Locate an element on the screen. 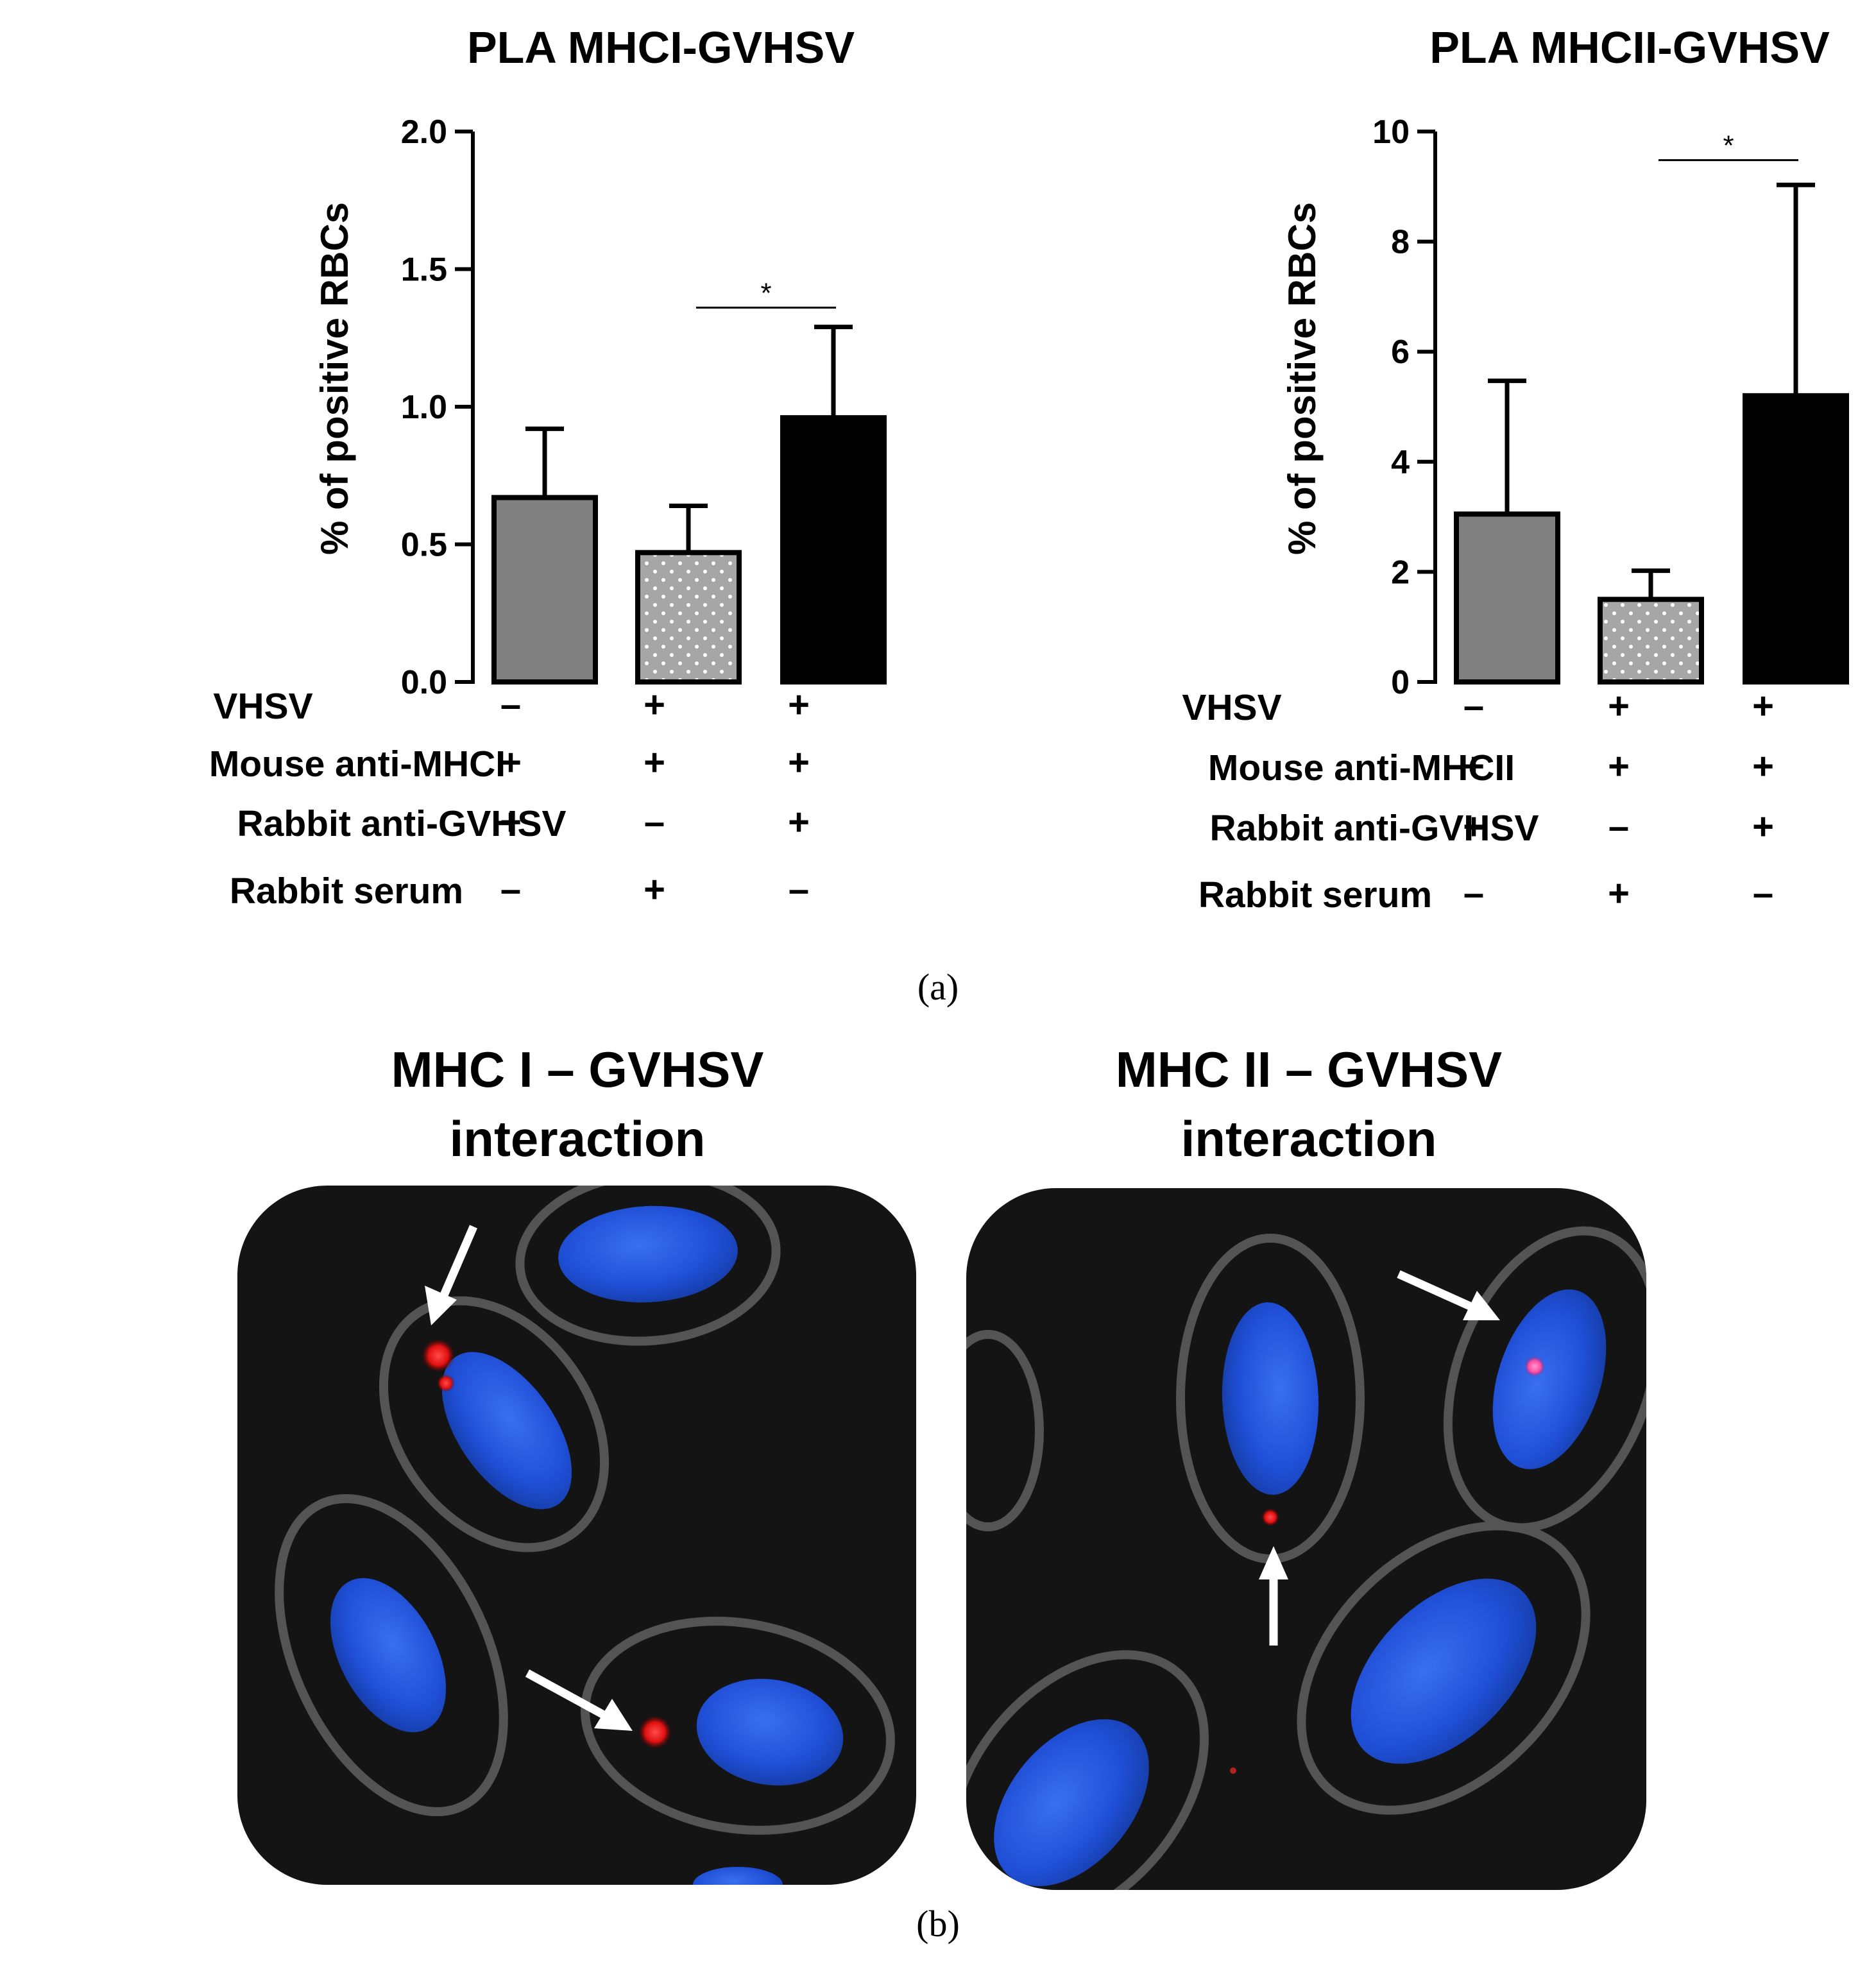 Image resolution: width=1876 pixels, height=1974 pixels. y-tick-label: 2 is located at coordinates (1400, 572).